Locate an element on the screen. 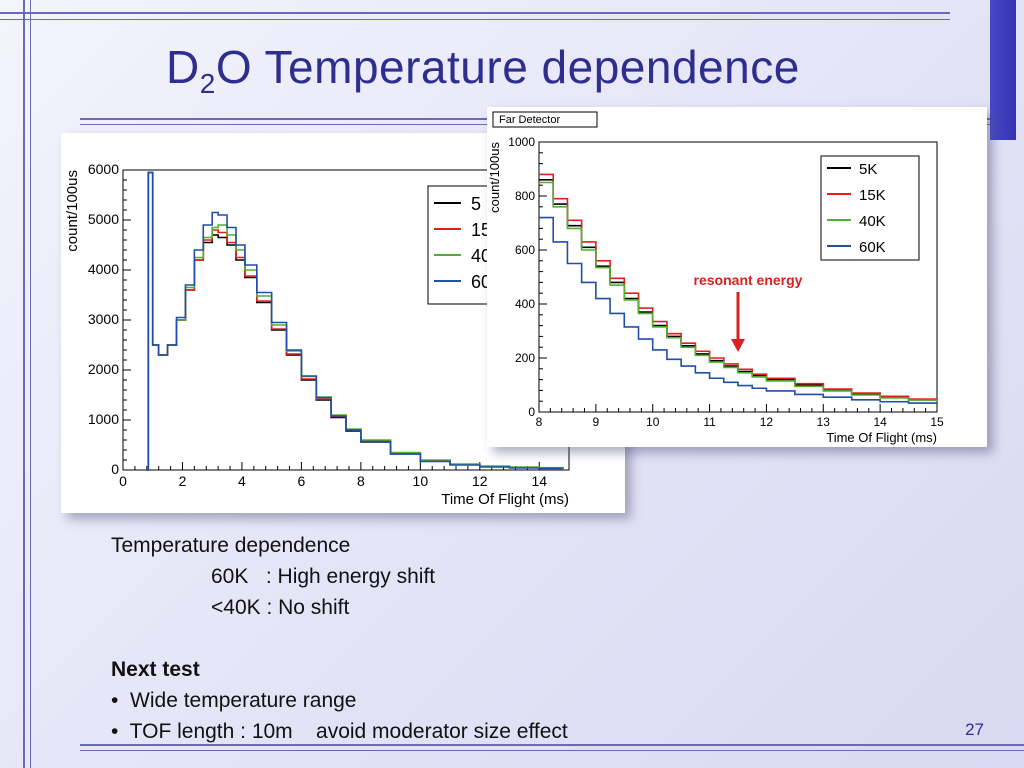 The image size is (1024, 768). legend-label-5k: 5 is located at coordinates (476, 204).